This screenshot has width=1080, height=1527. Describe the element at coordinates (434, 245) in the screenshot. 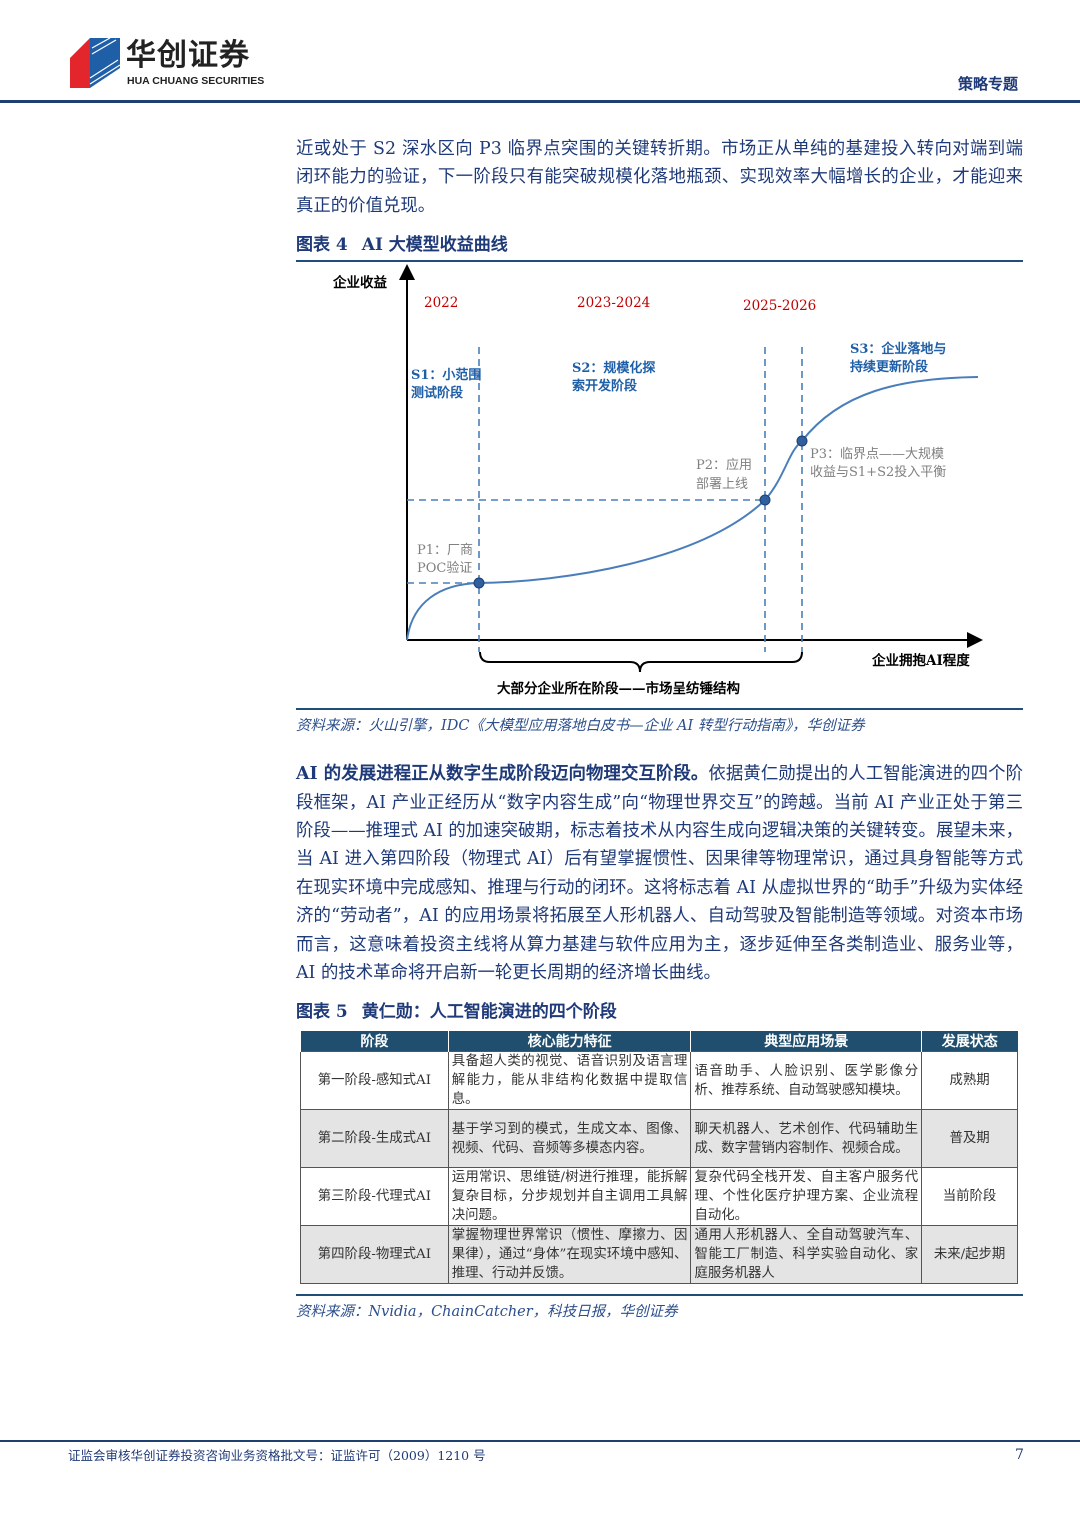

I see `figure4-title-text: AI 大模型收益曲线` at that location.